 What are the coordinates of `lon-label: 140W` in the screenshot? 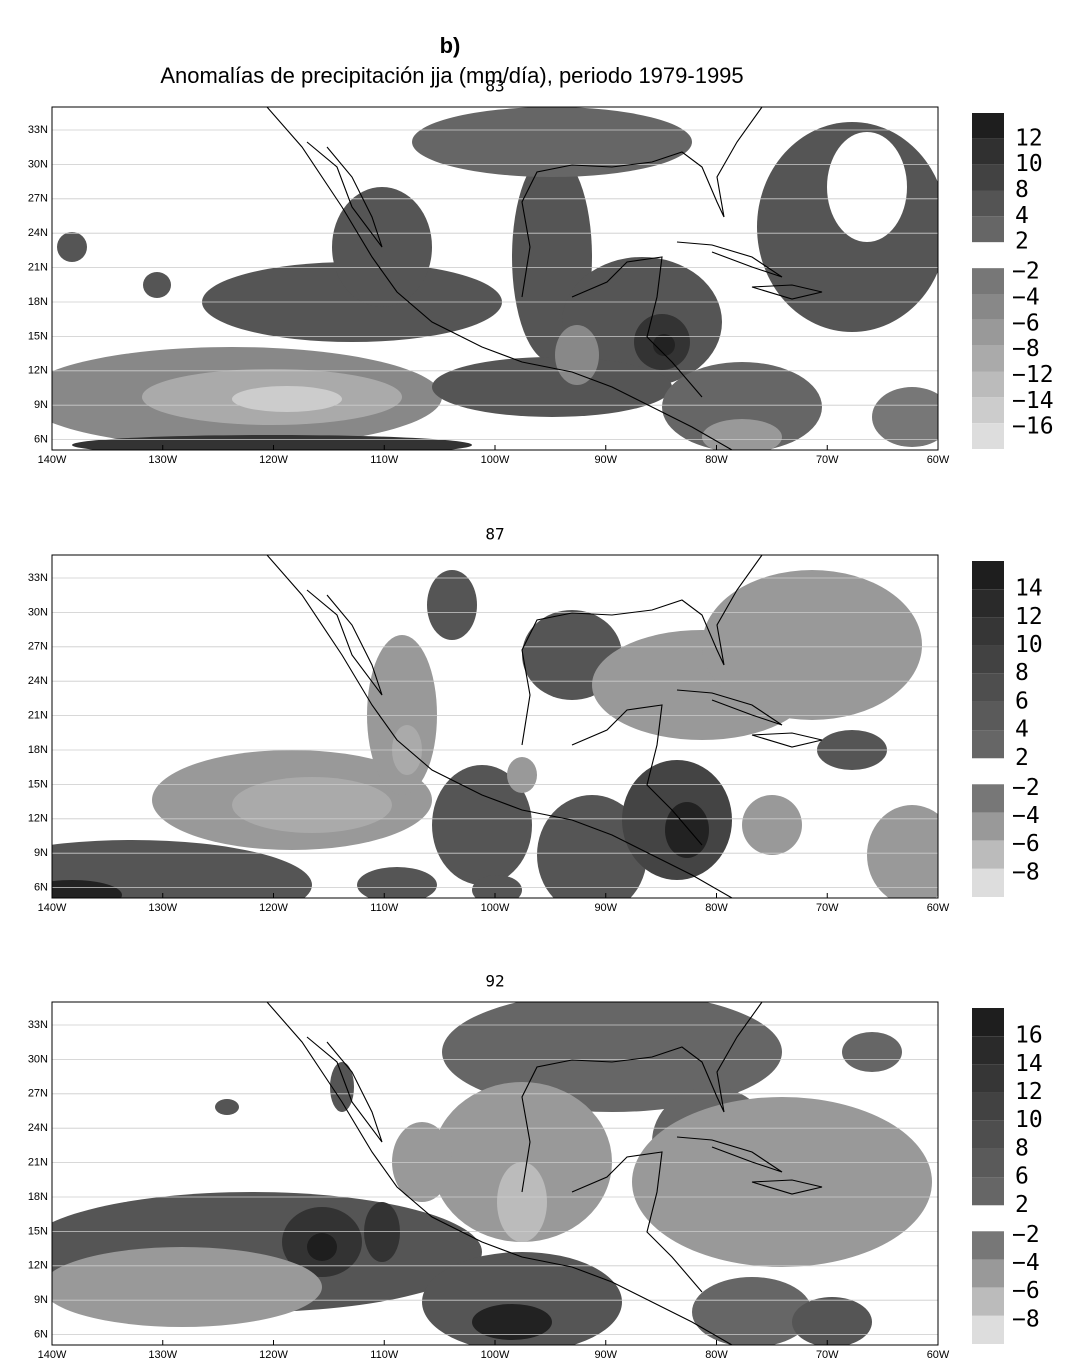 It's located at (52, 908).